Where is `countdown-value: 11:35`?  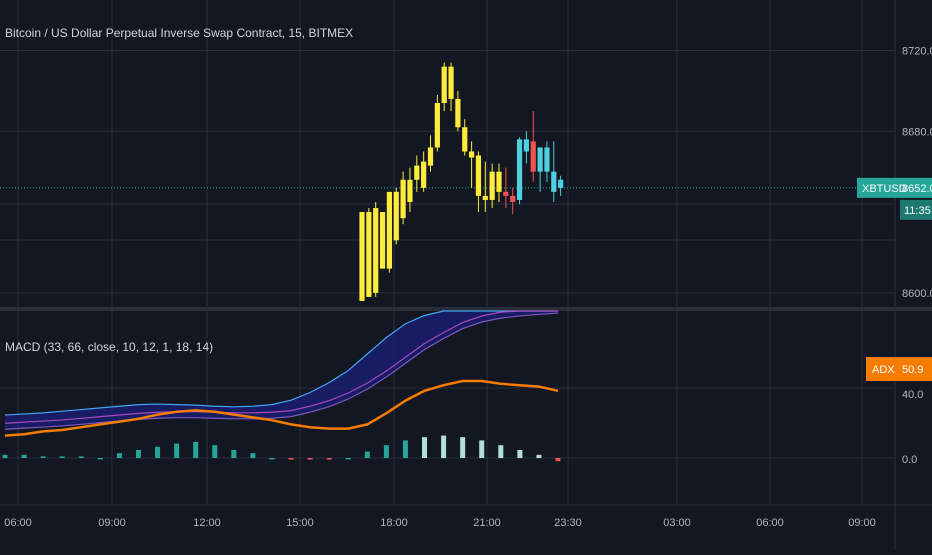
countdown-value: 11:35 is located at coordinates (917, 211).